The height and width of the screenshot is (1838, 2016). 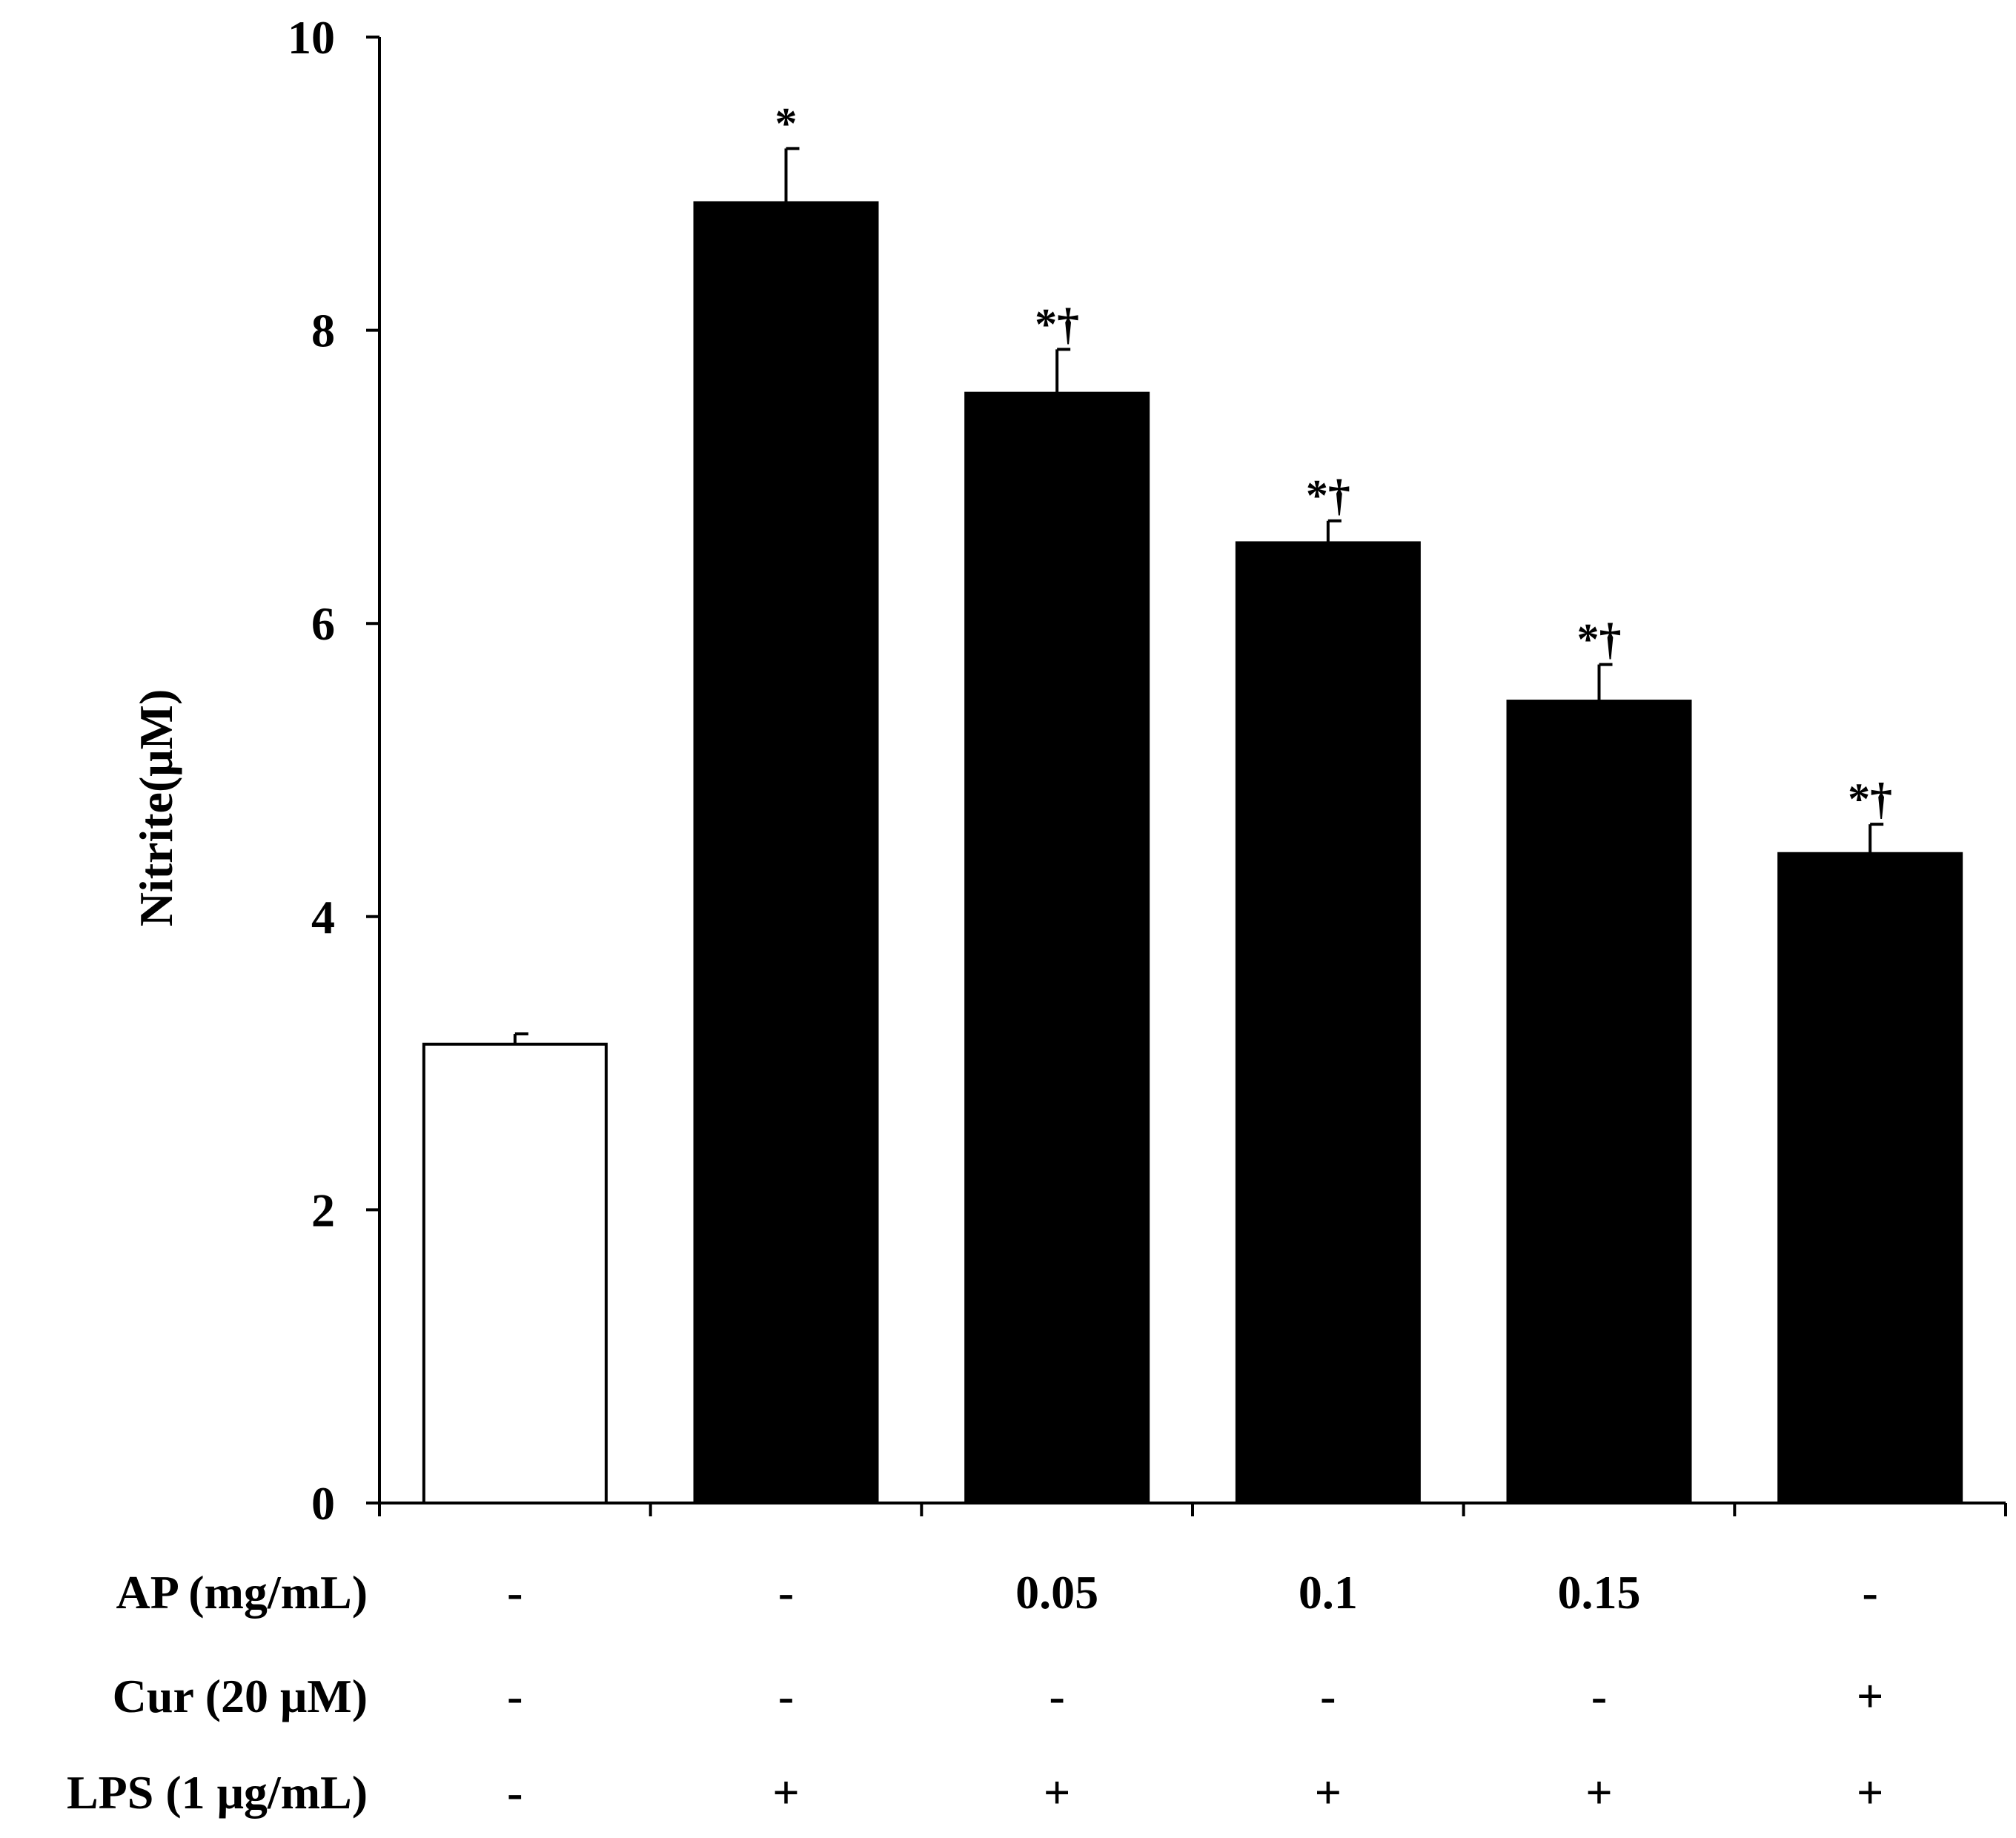 What do you see at coordinates (323, 331) in the screenshot?
I see `y-tick-label: 8` at bounding box center [323, 331].